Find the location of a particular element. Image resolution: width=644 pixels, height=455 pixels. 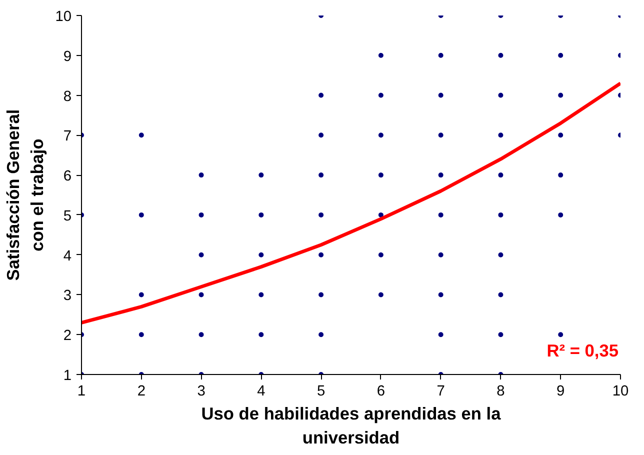

y-axis-title: Satisfacción General con el trabajo is located at coordinates (25, 195).